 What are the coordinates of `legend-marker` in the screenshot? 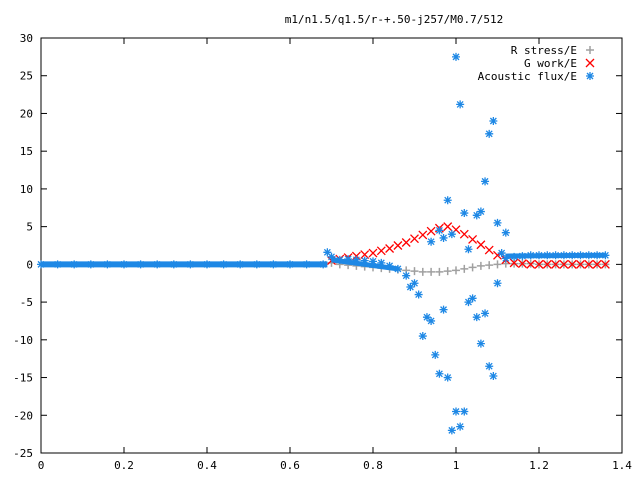 It's located at (590, 50).